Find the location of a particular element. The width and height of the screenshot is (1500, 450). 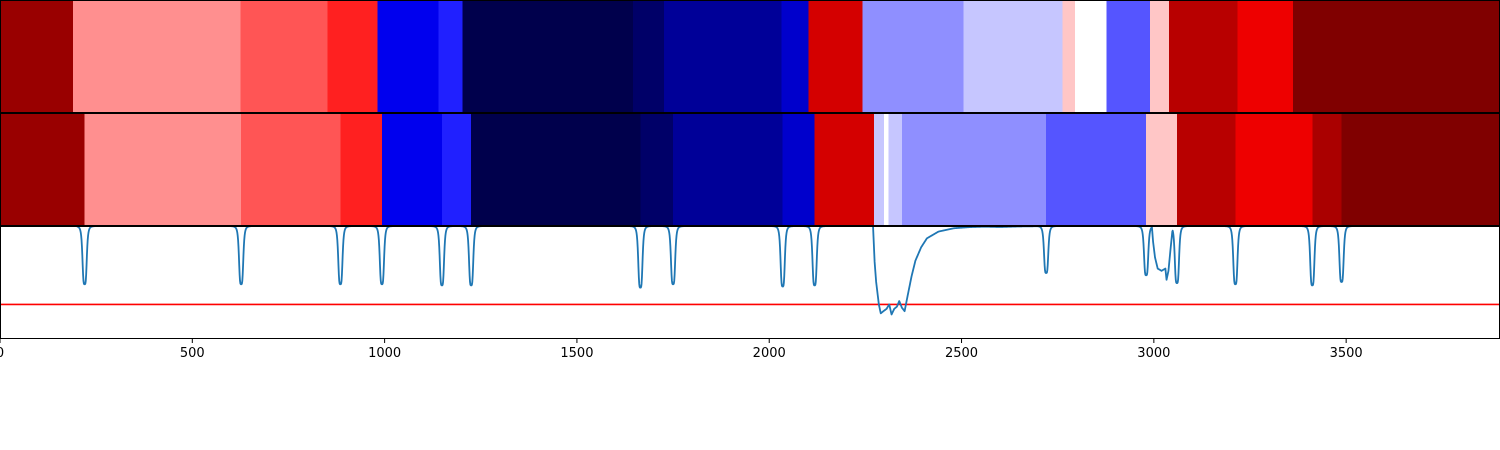

x-tick-label: 500 is located at coordinates (192, 353).